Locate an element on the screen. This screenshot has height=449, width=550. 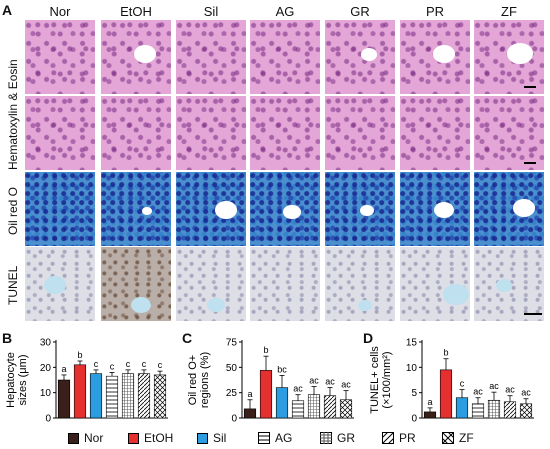
micrograph-he-low-etoh is located at coordinates (136, 57).